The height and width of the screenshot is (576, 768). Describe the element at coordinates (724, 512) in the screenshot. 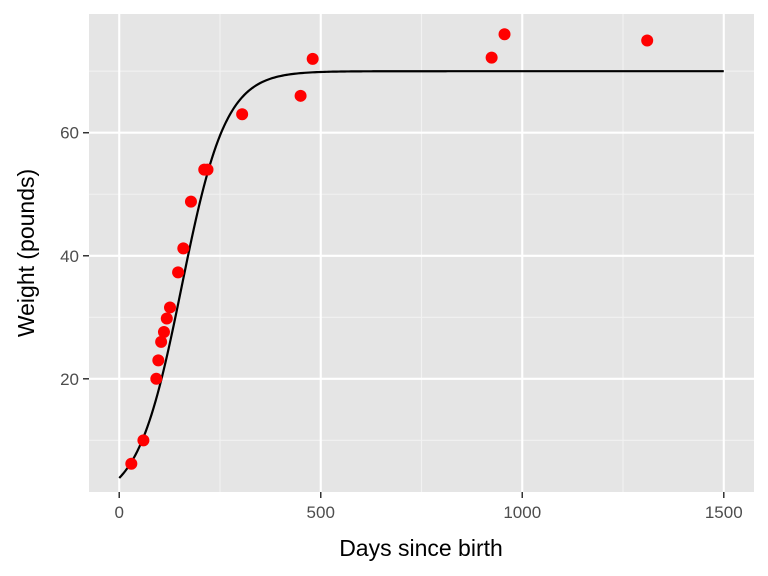

I see `x-tick-label: 1500` at that location.